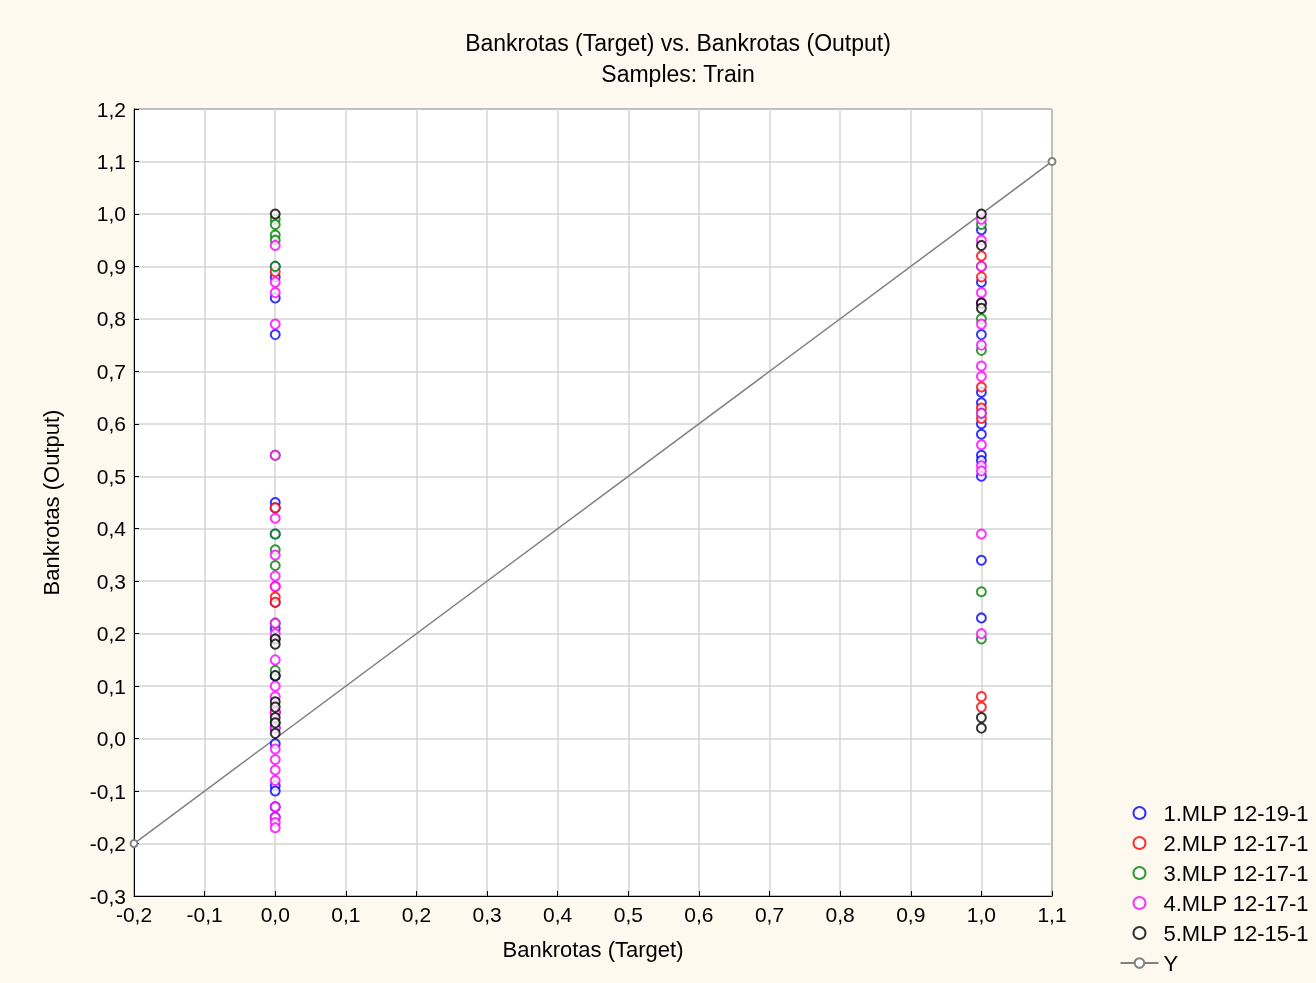 The width and height of the screenshot is (1316, 983). I want to click on x-tick-label: 0,4, so click(558, 914).